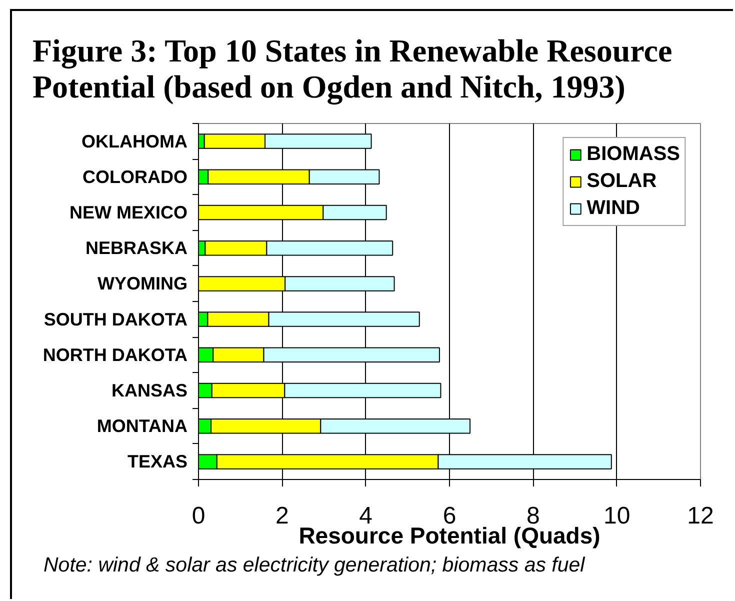 This screenshot has height=601, width=735. I want to click on x-tick-label: 2, so click(282, 516).